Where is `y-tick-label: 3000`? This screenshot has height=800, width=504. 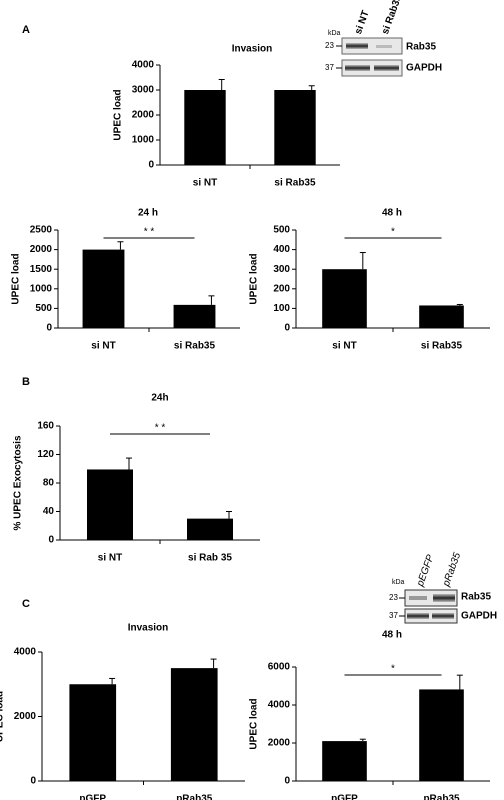
y-tick-label: 3000 is located at coordinates (143, 90).